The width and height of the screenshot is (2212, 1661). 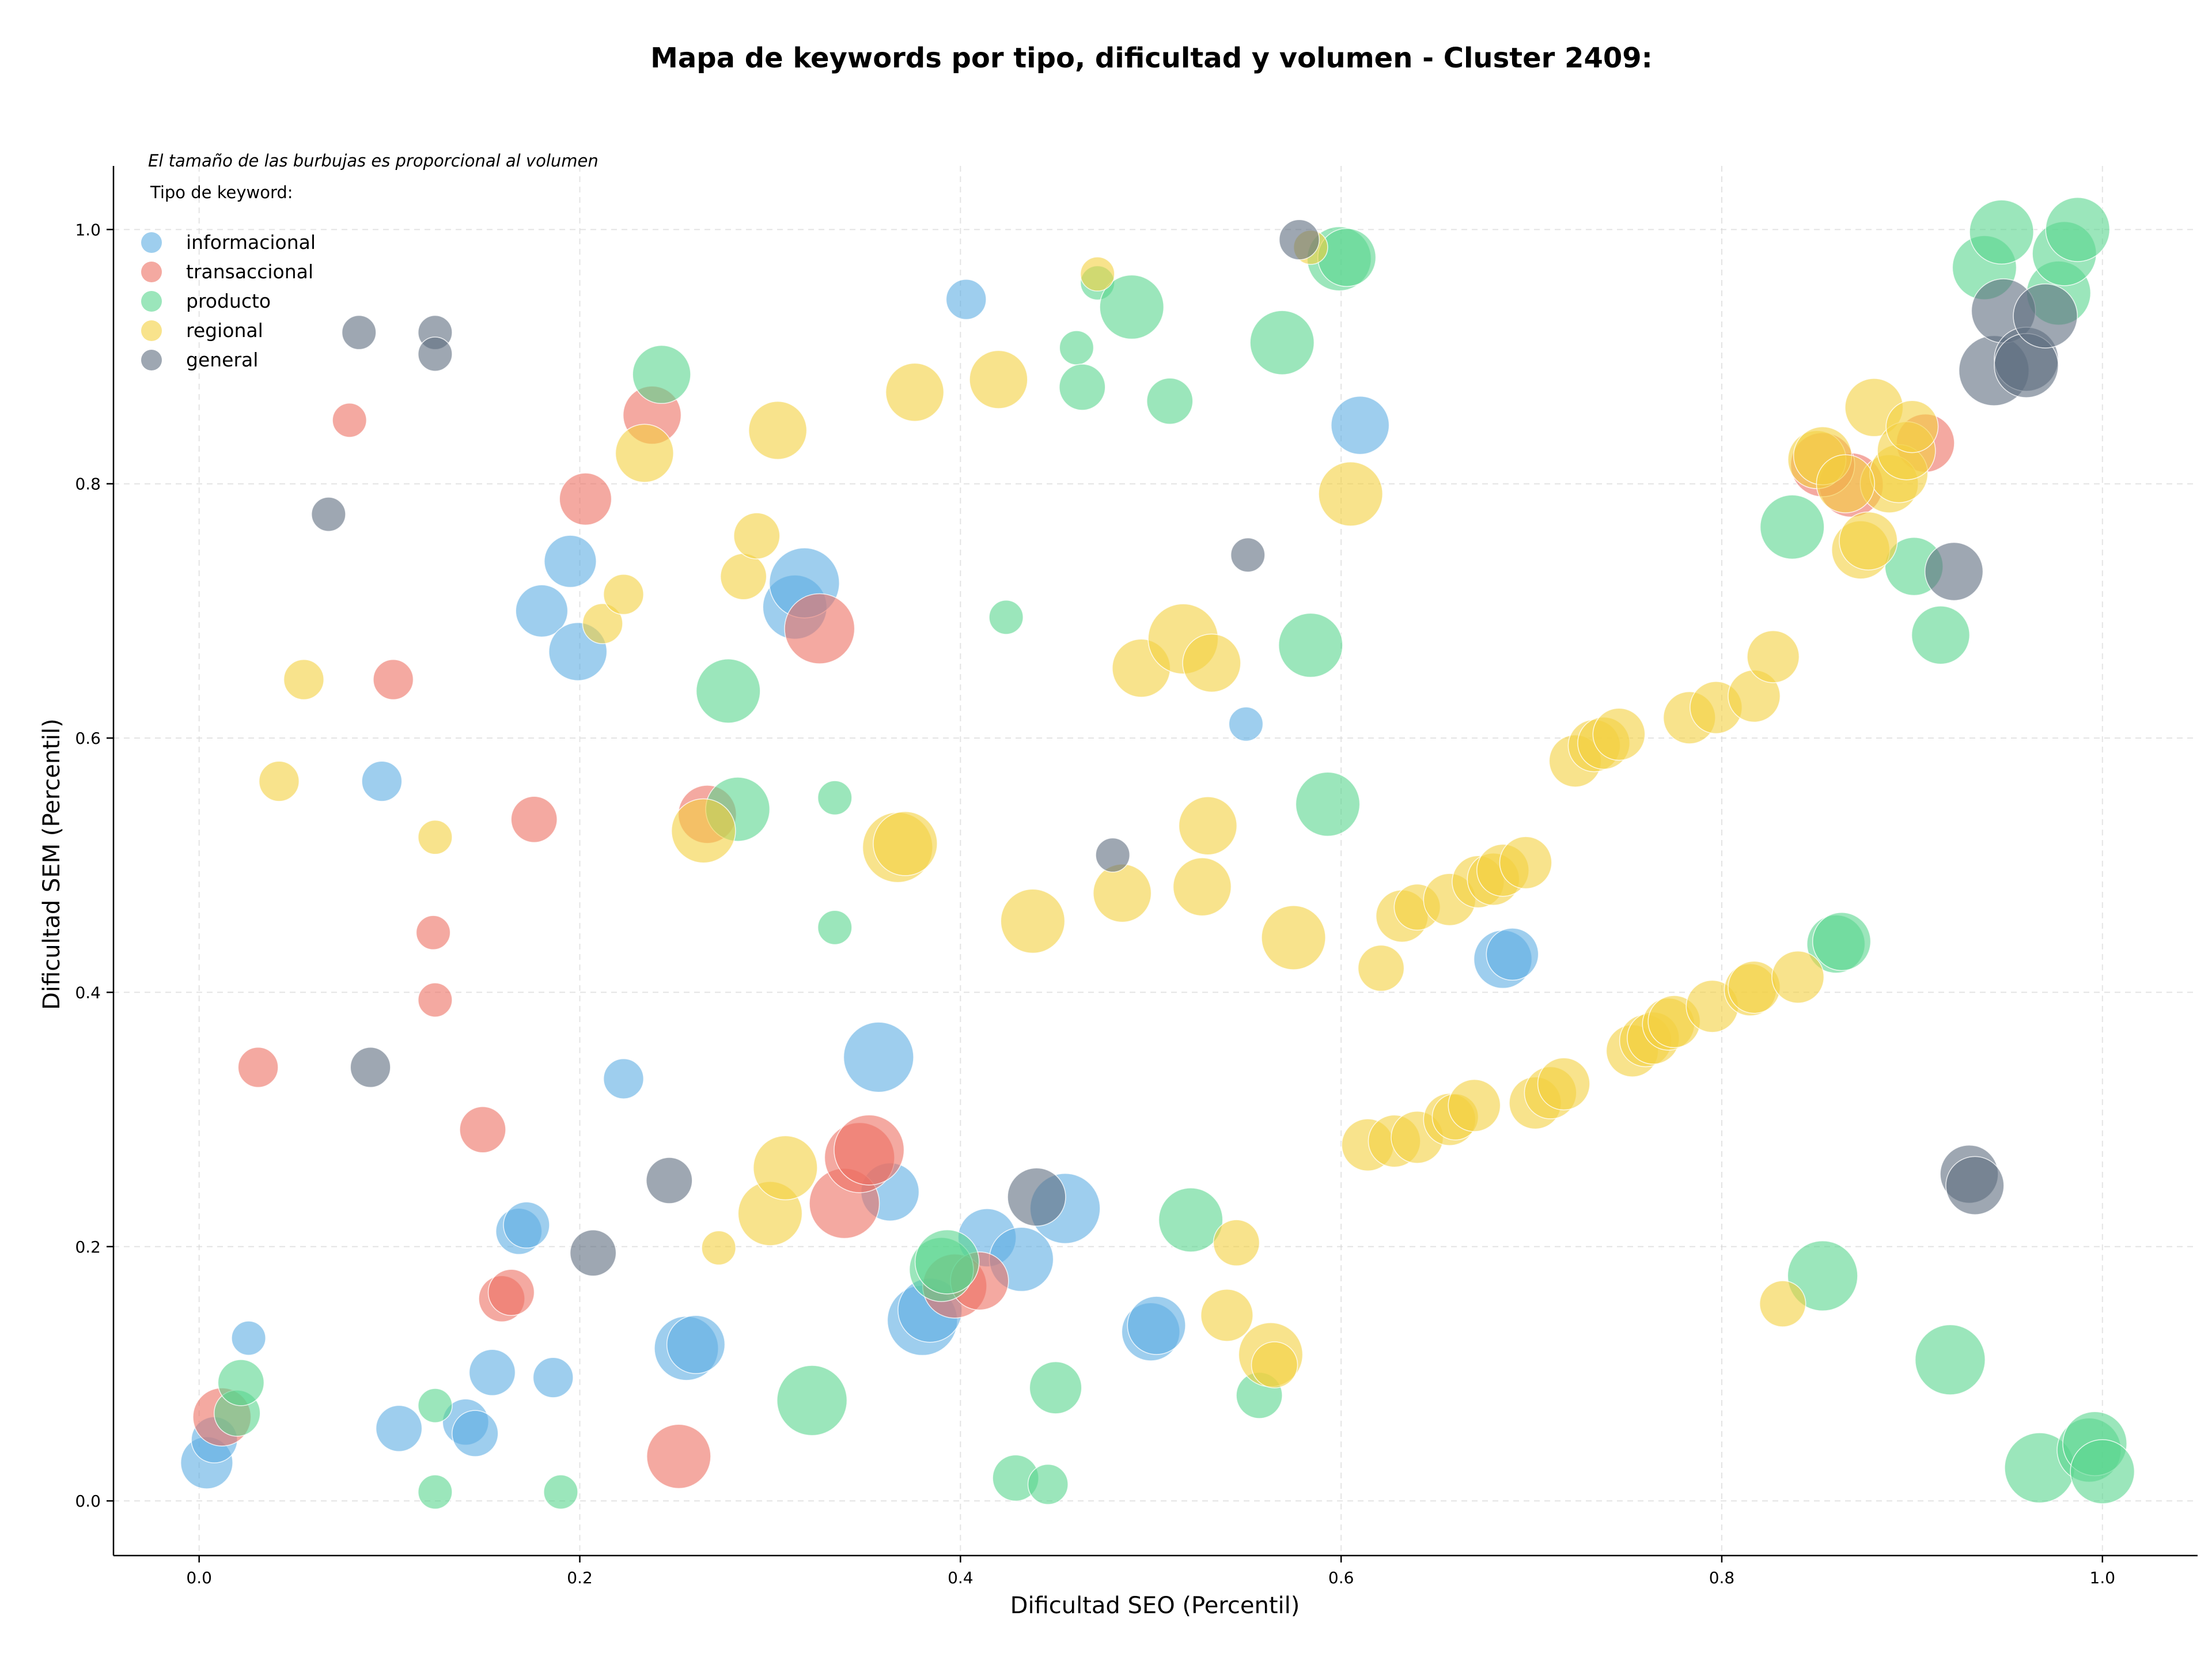 I want to click on legend-label-regional: regional, so click(x=224, y=330).